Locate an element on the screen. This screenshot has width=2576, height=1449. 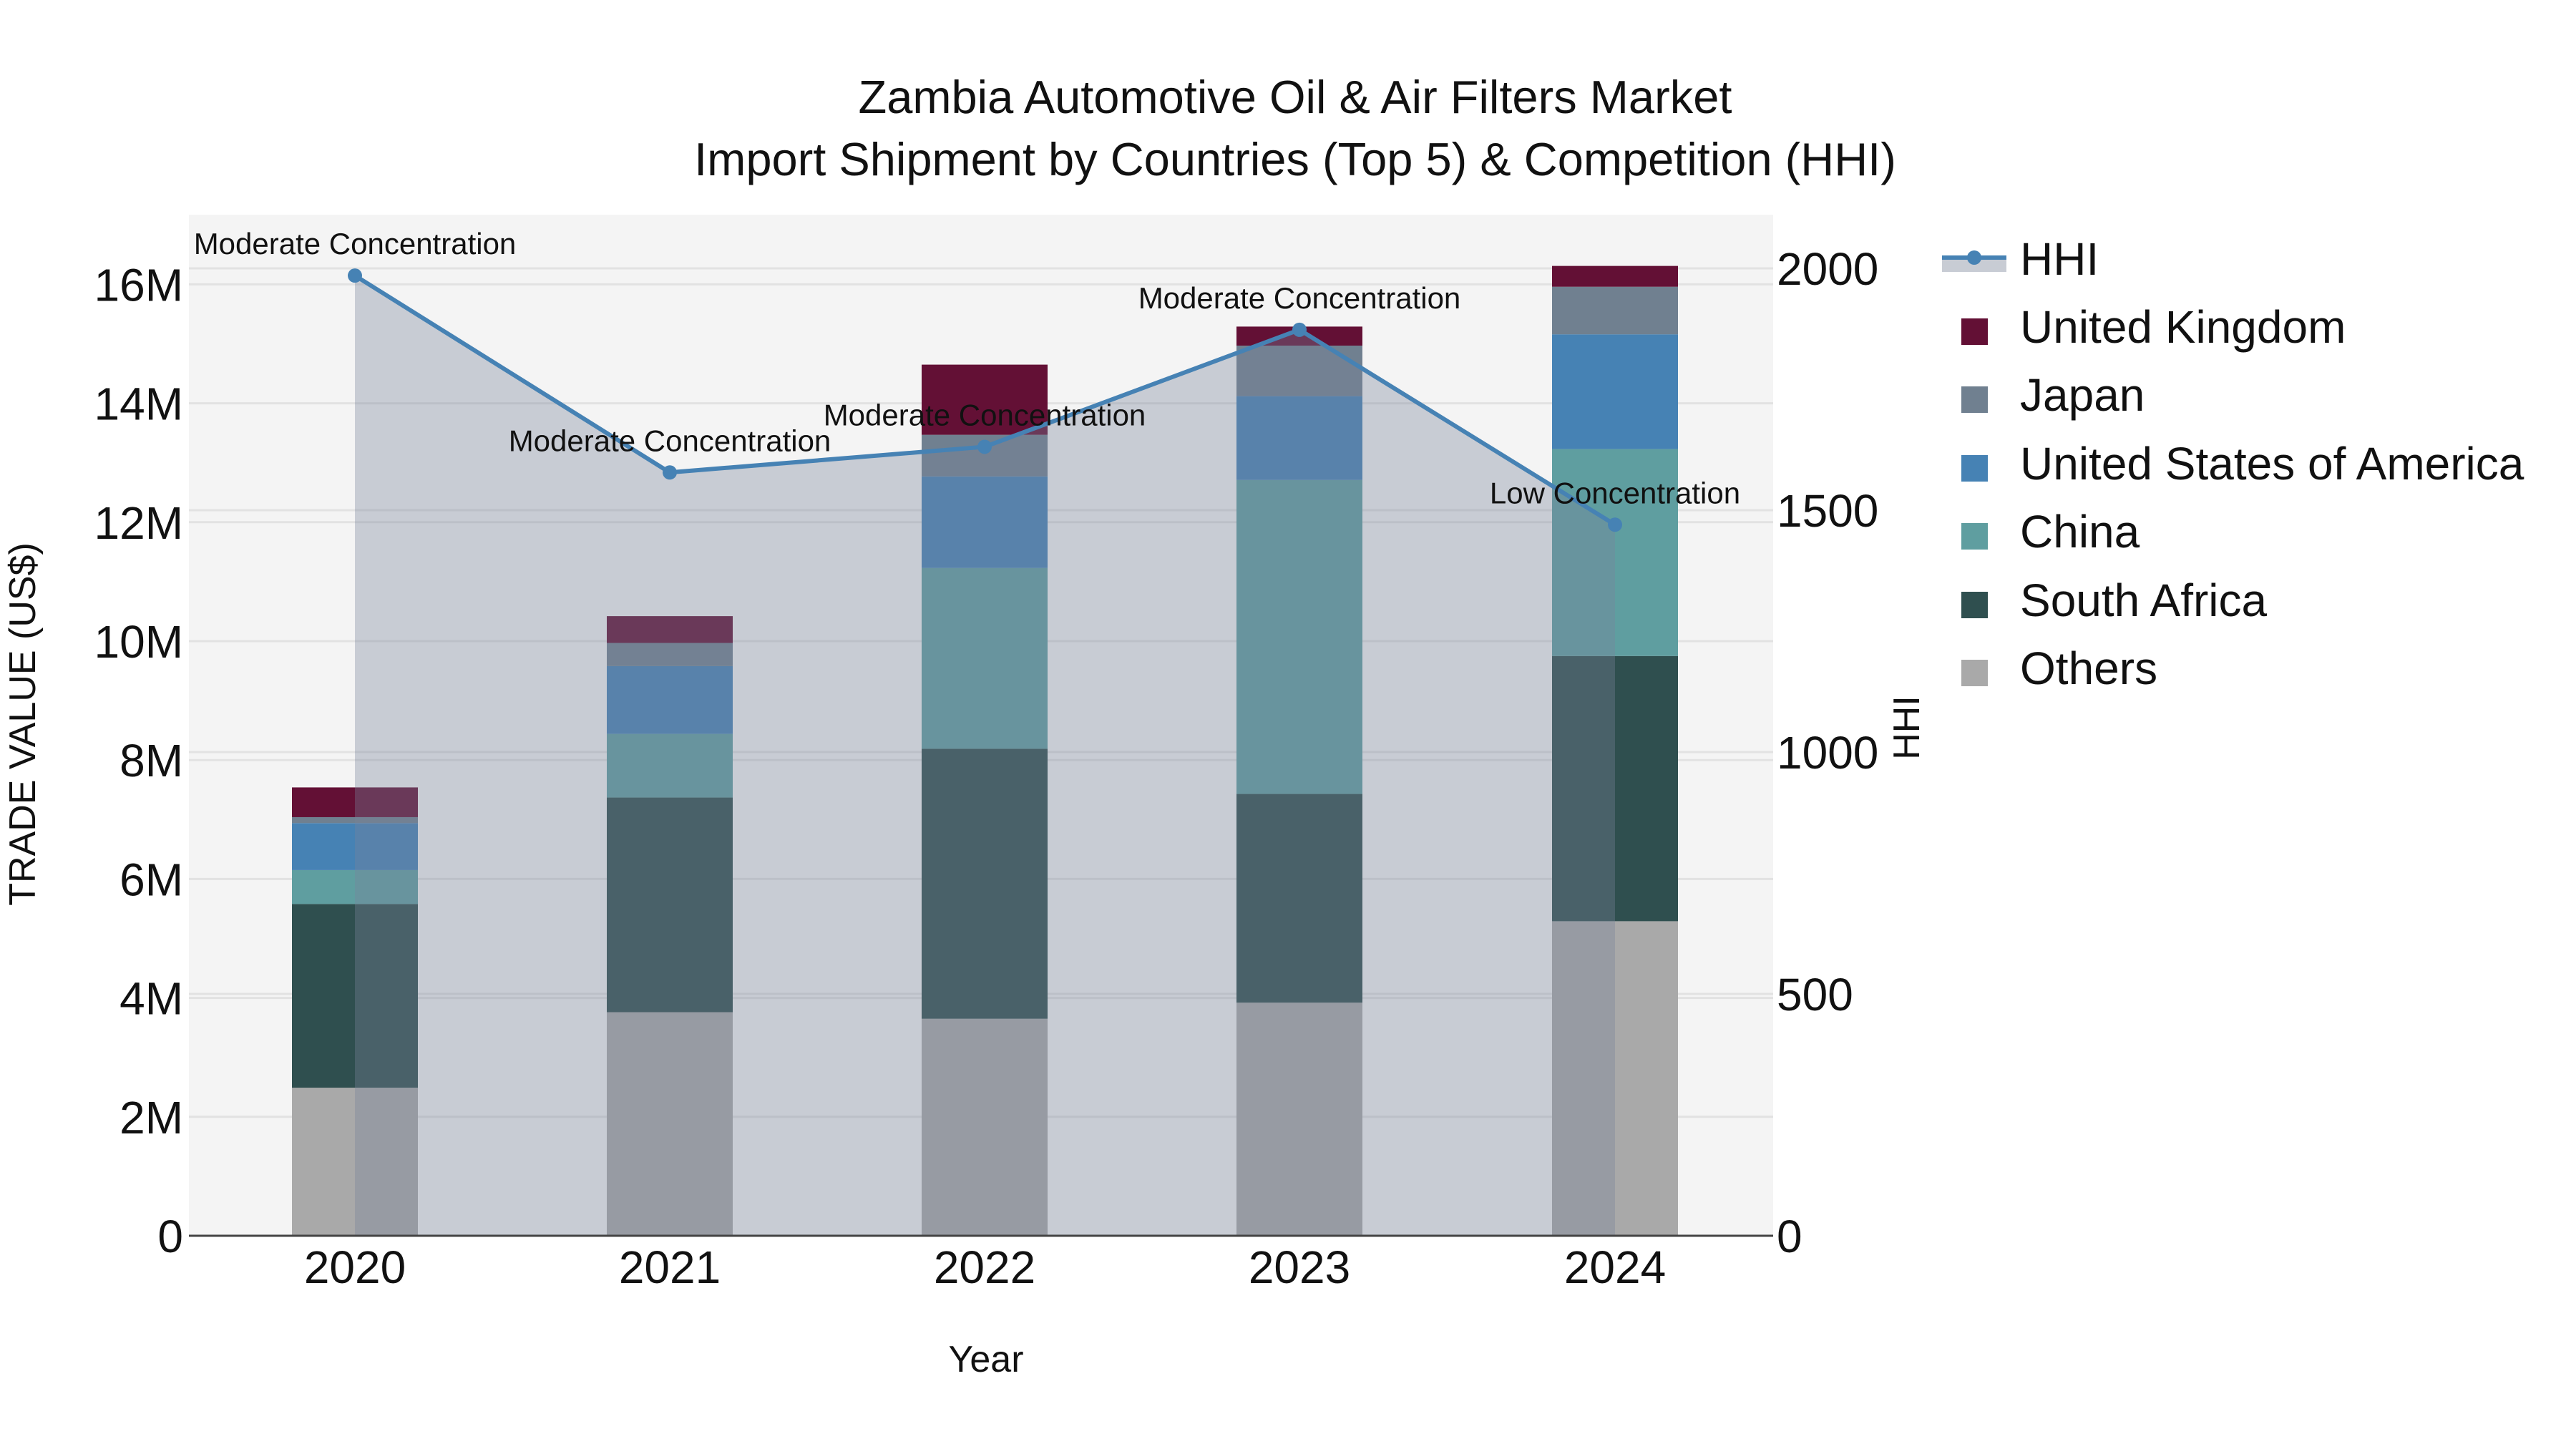
y-left-tick: 2M is located at coordinates (151, 1117).